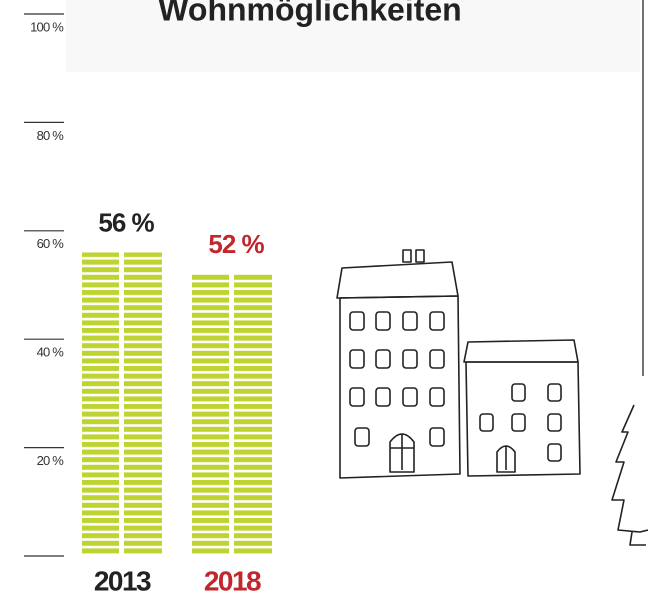 The image size is (648, 601). I want to click on x-tick-label: 2018, so click(232, 580).